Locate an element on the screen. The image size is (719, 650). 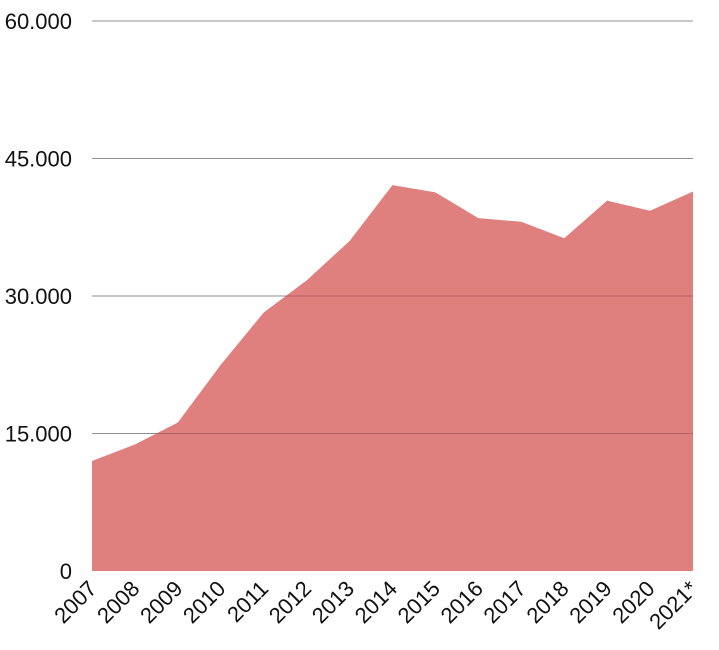
x-tick-label: 2017 is located at coordinates (505, 602).